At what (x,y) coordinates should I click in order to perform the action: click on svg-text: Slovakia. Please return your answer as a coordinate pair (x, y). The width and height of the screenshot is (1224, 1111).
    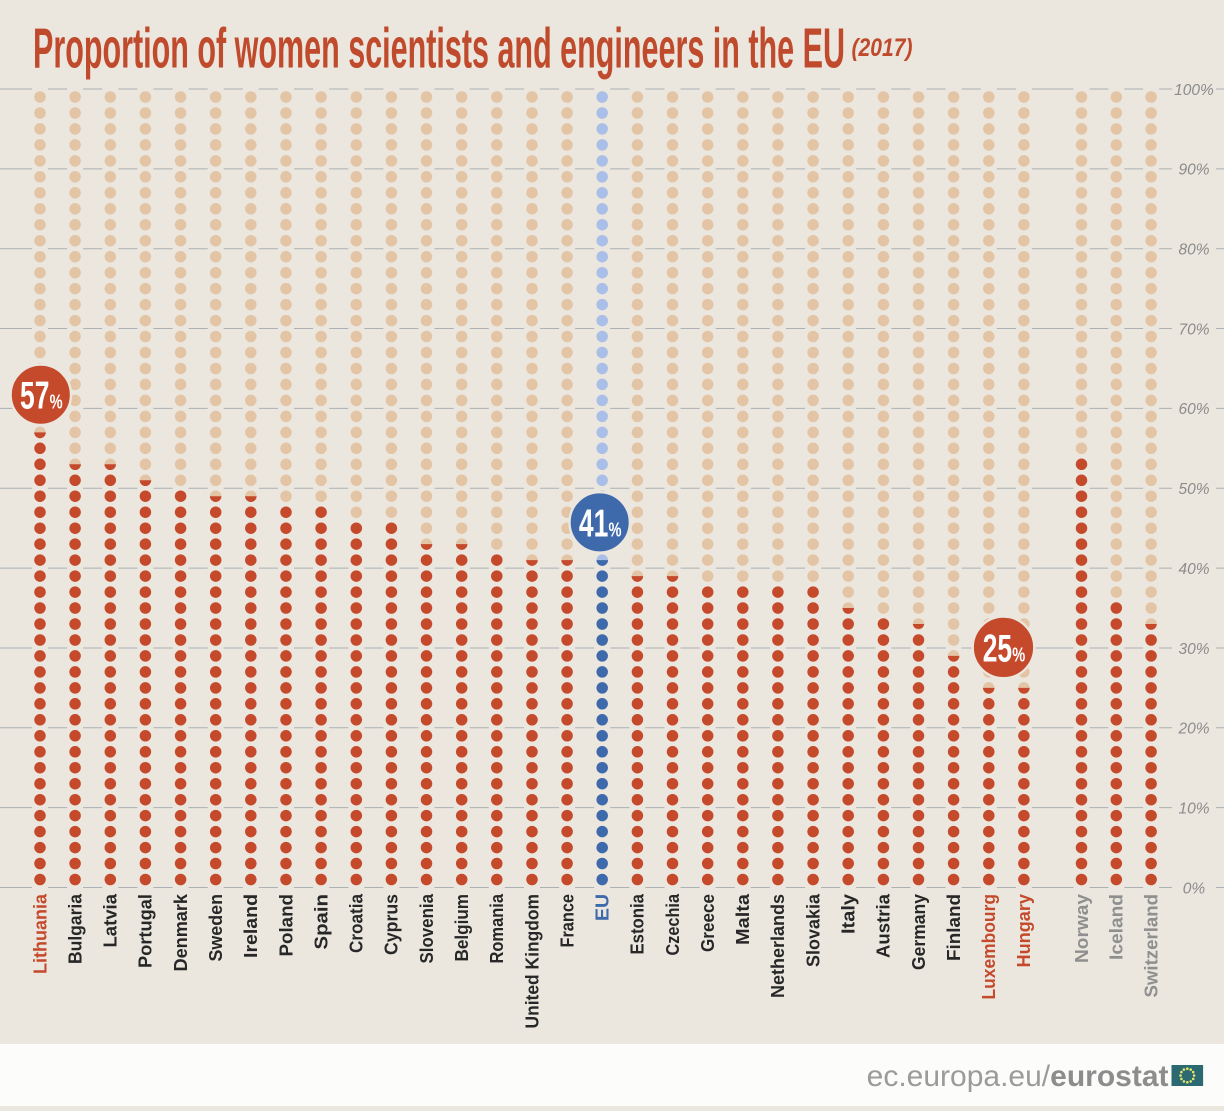
    Looking at the image, I should click on (813, 930).